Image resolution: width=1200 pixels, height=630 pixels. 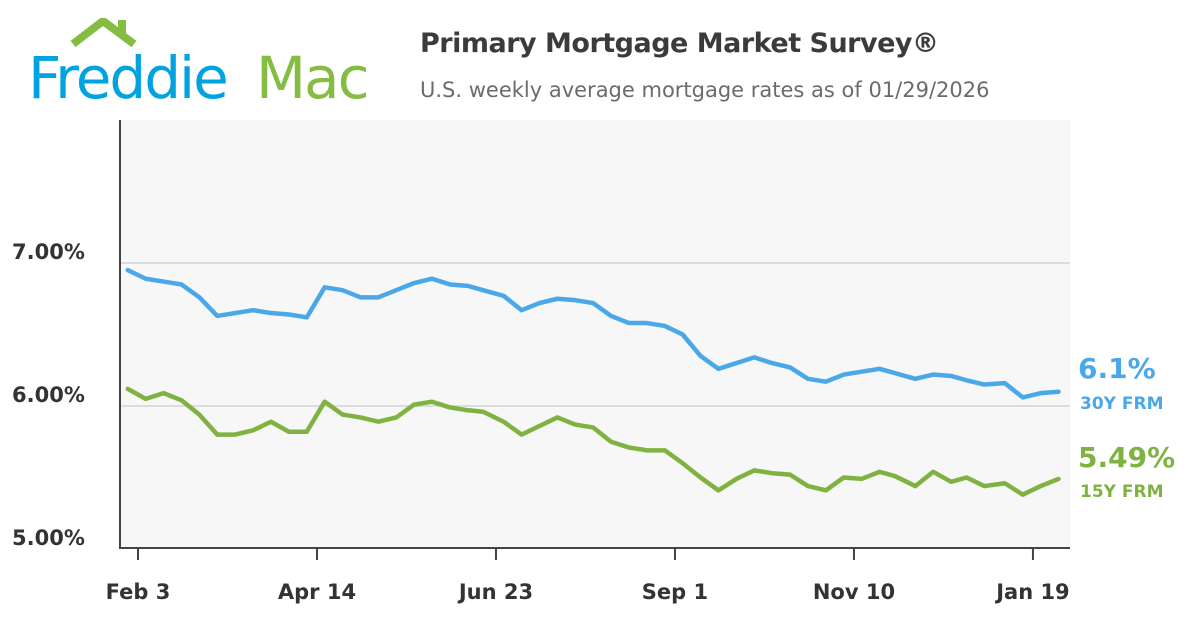 I want to click on label-15y-name: 15Y FRM, so click(x=1122, y=492).